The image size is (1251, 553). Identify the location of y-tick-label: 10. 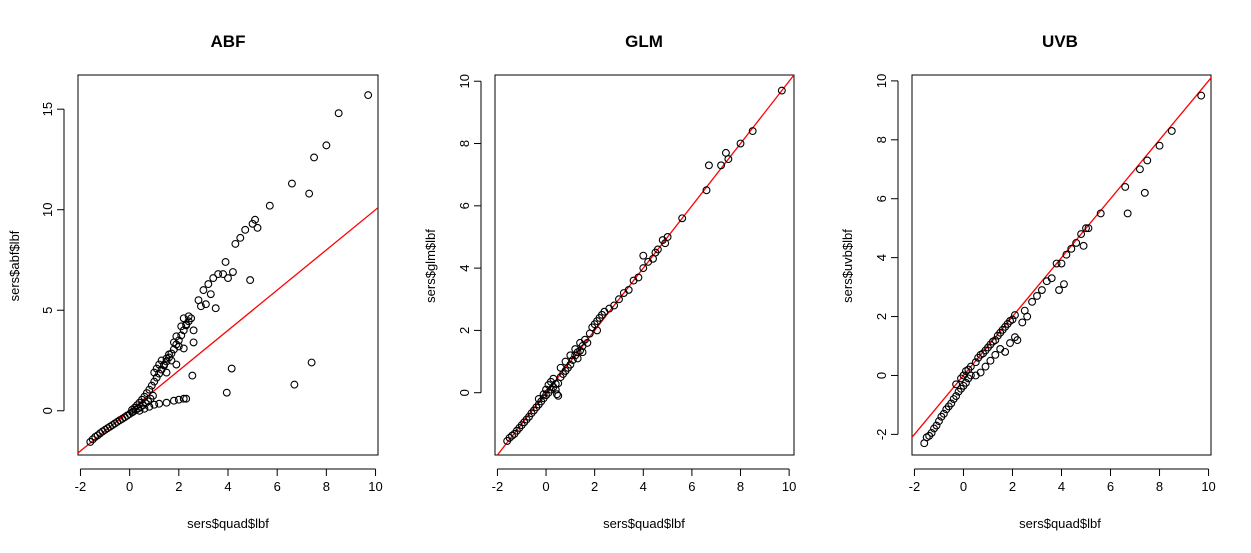
(464, 81).